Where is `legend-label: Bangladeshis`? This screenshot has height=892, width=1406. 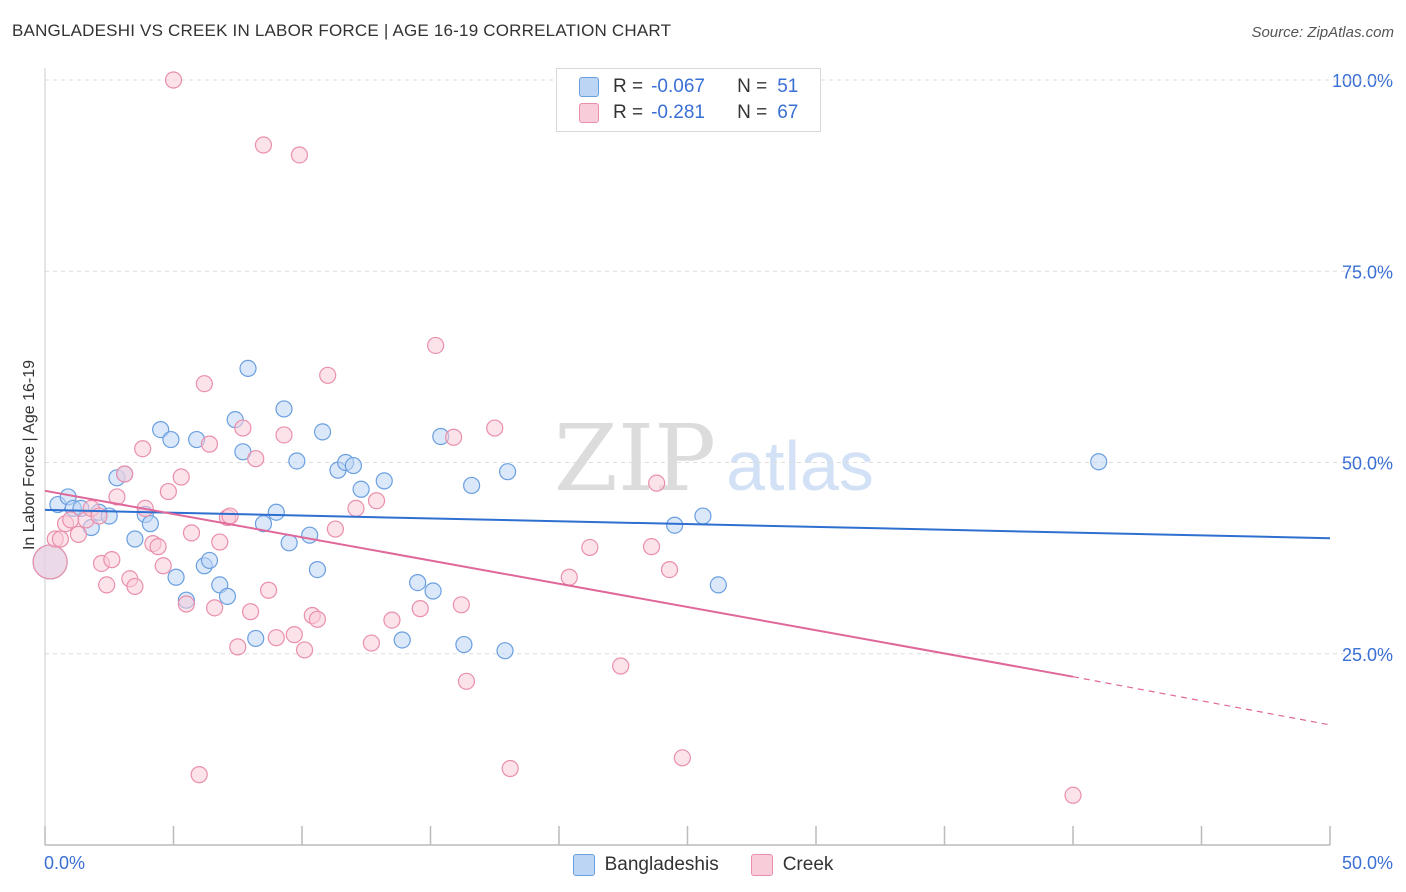 legend-label: Bangladeshis is located at coordinates (661, 864).